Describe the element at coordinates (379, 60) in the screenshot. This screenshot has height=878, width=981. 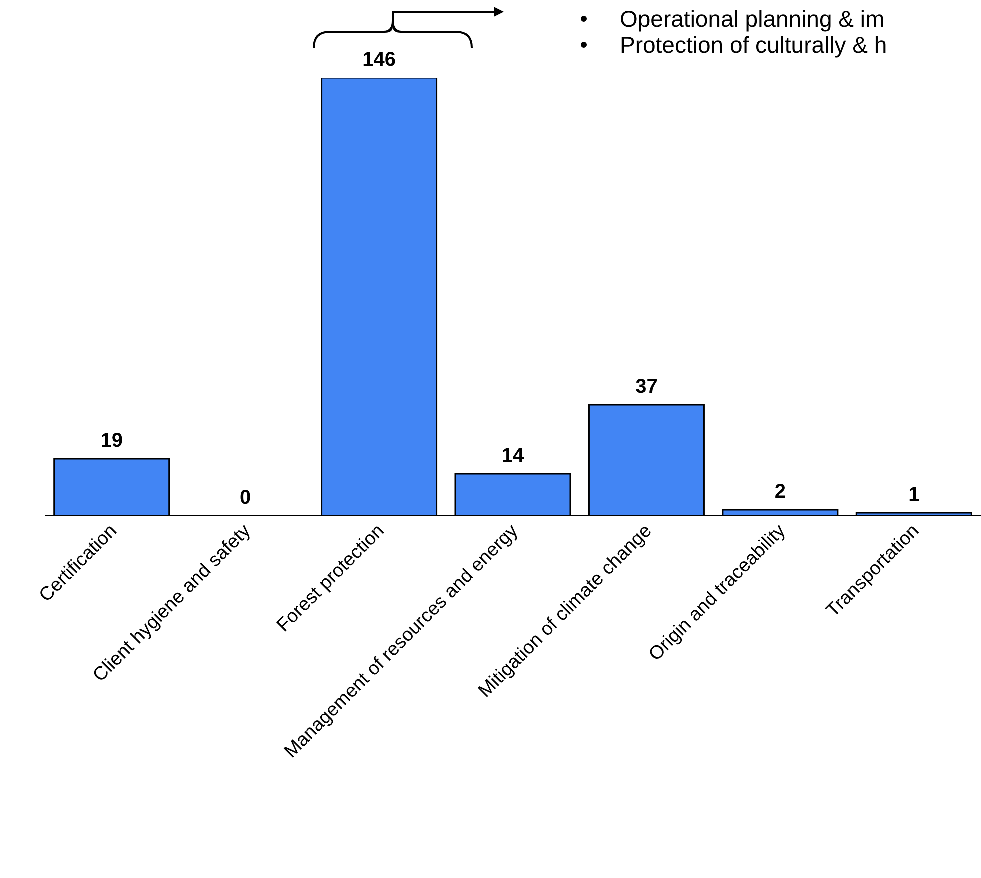
I see `data-label: 146` at that location.